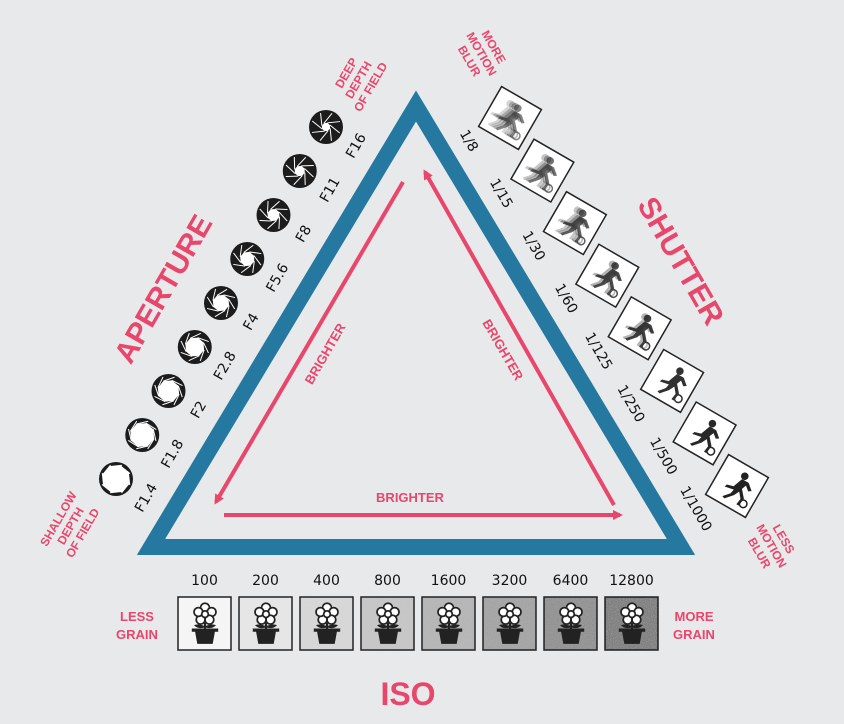  I want to click on shutter-start-caption: MORE MOTION BLUR, so click(482, 53).